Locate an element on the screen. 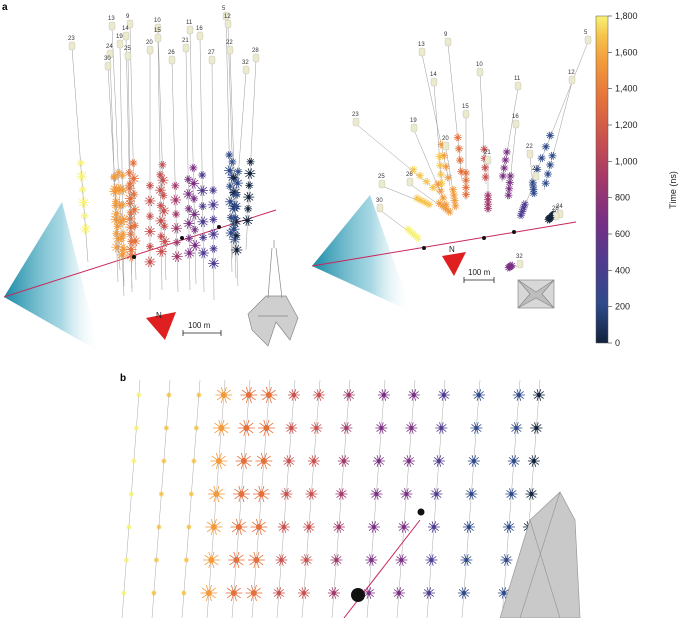 The image size is (685, 618). right-string-label: 32 is located at coordinates (519, 257).